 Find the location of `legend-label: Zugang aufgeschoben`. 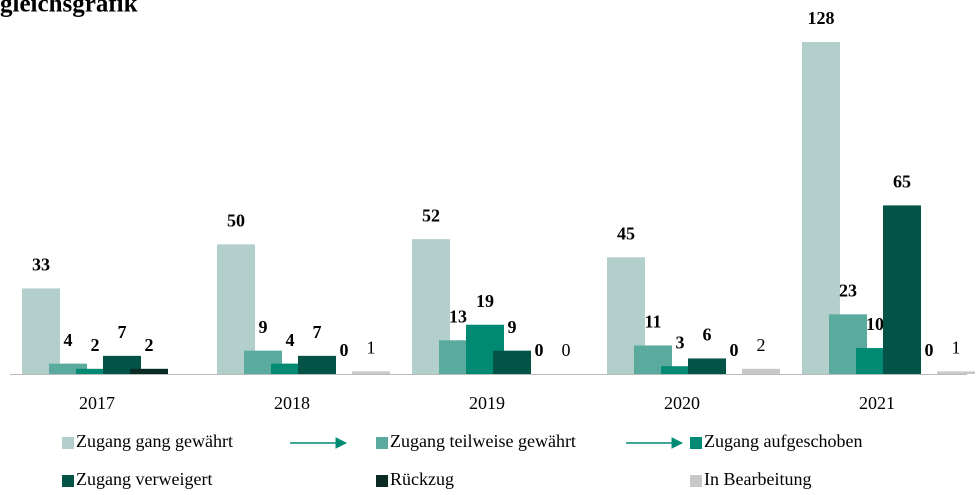

legend-label: Zugang aufgeschoben is located at coordinates (783, 441).